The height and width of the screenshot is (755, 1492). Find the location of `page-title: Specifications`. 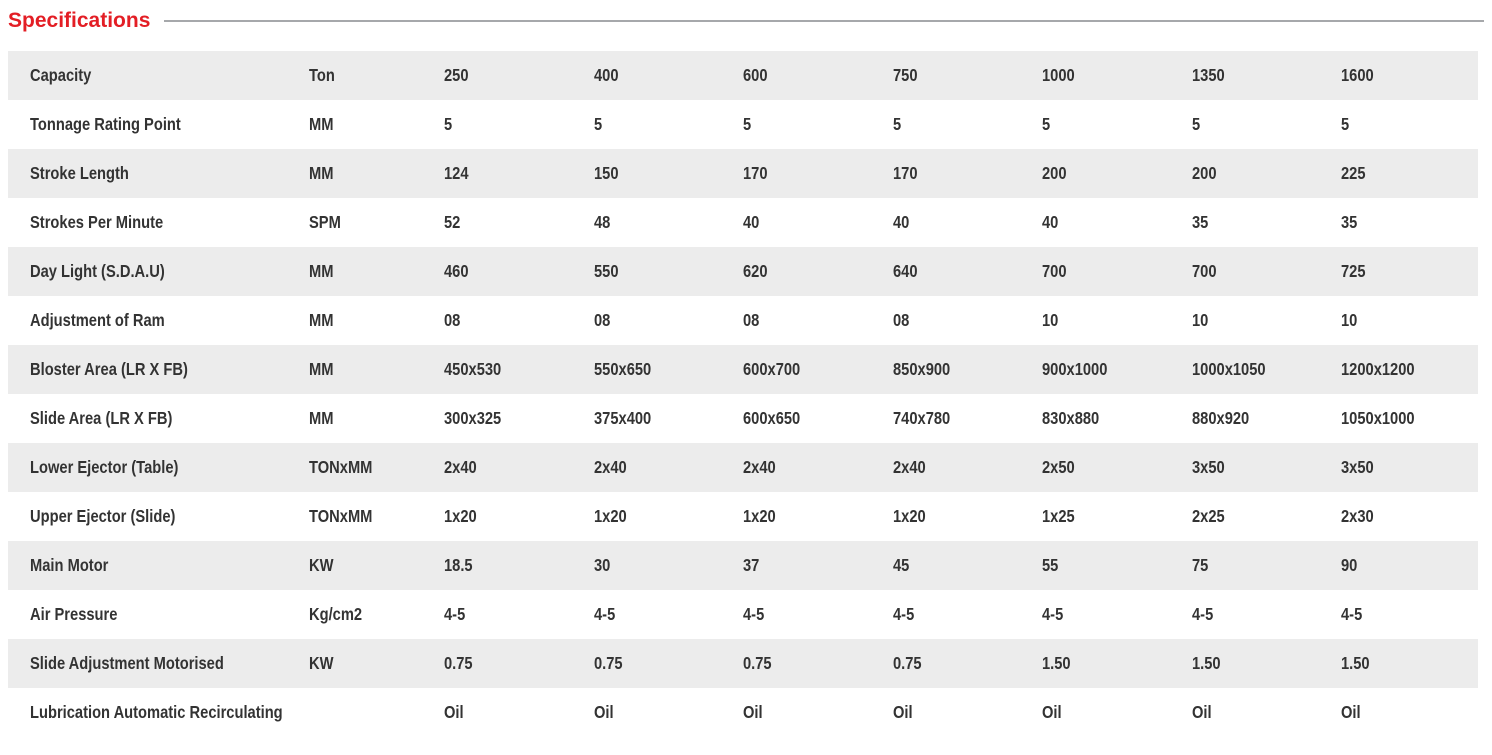

page-title: Specifications is located at coordinates (79, 20).